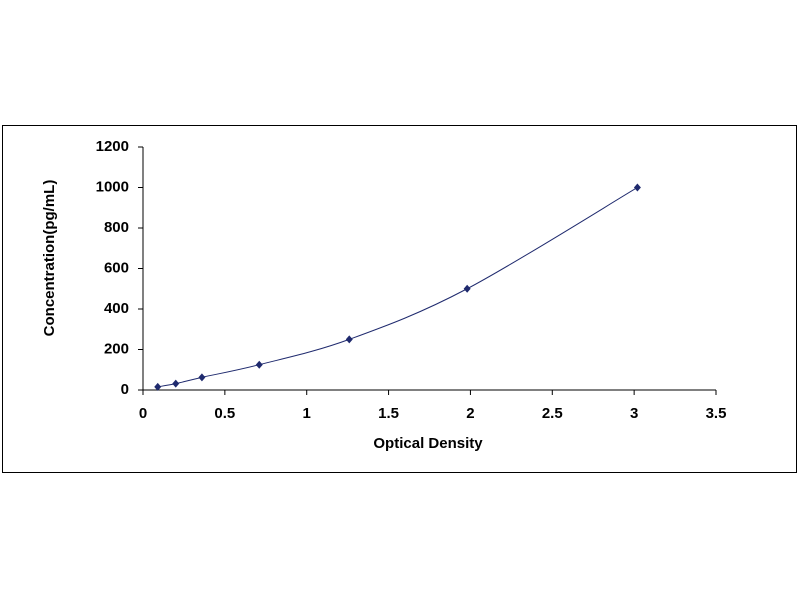 The height and width of the screenshot is (600, 800). What do you see at coordinates (112, 146) in the screenshot?
I see `y-tick-label: 1200` at bounding box center [112, 146].